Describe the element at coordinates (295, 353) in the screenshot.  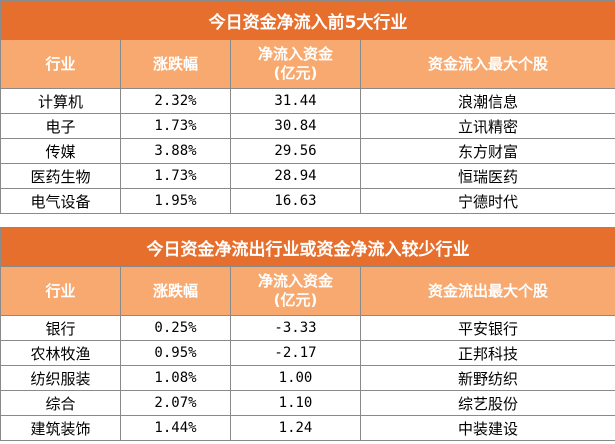
I see `cell-flow: -2.17` at that location.